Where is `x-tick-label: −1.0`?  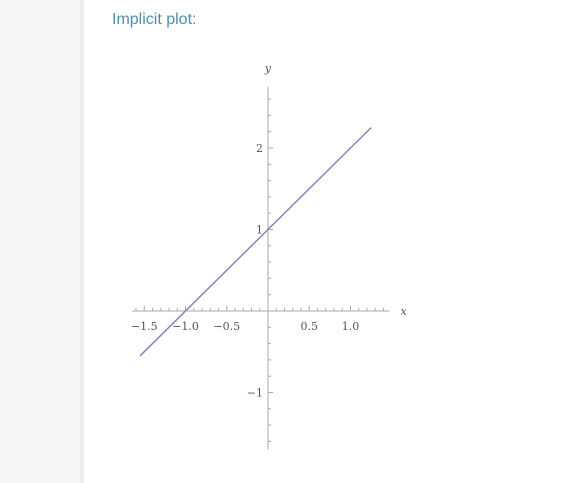
x-tick-label: −1.0 is located at coordinates (185, 326).